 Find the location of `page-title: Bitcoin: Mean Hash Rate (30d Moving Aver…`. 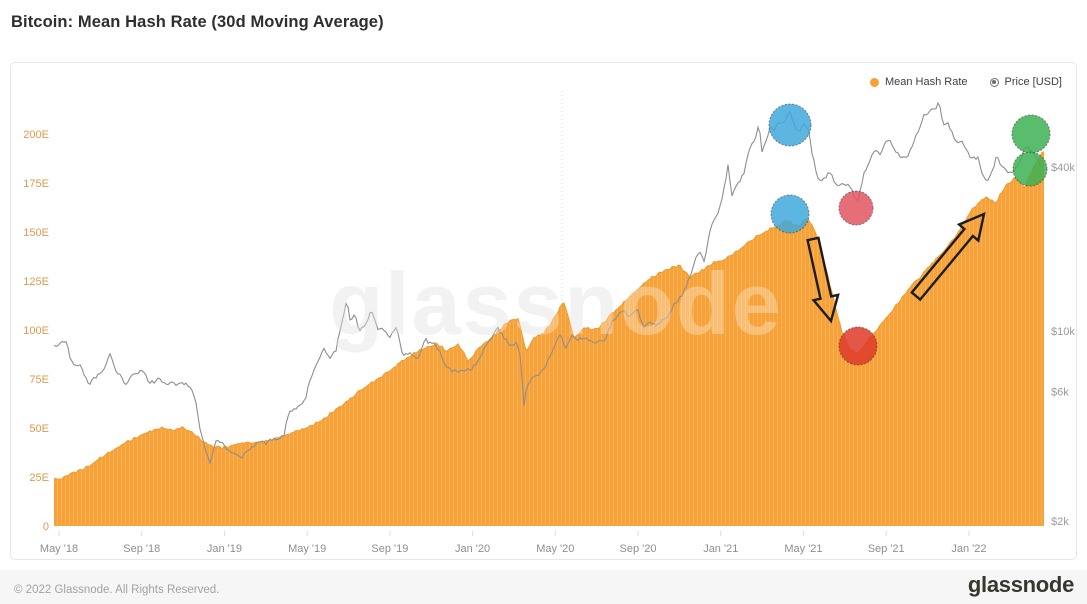

page-title: Bitcoin: Mean Hash Rate (30d Moving Aver… is located at coordinates (197, 22).